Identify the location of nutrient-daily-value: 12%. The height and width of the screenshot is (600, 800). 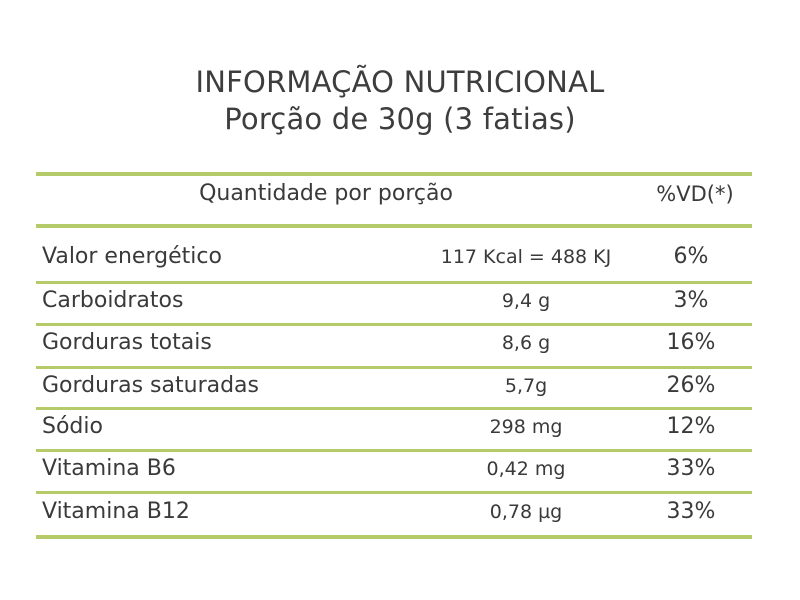
(691, 426).